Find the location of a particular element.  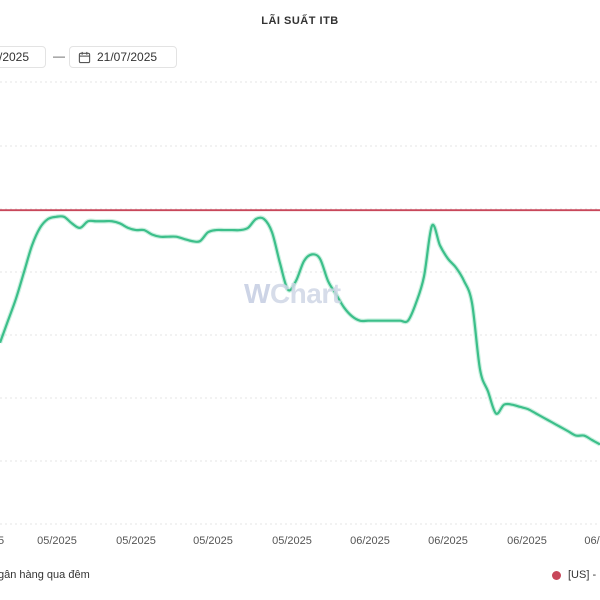

date-from-input: /2025 is located at coordinates (23, 57).